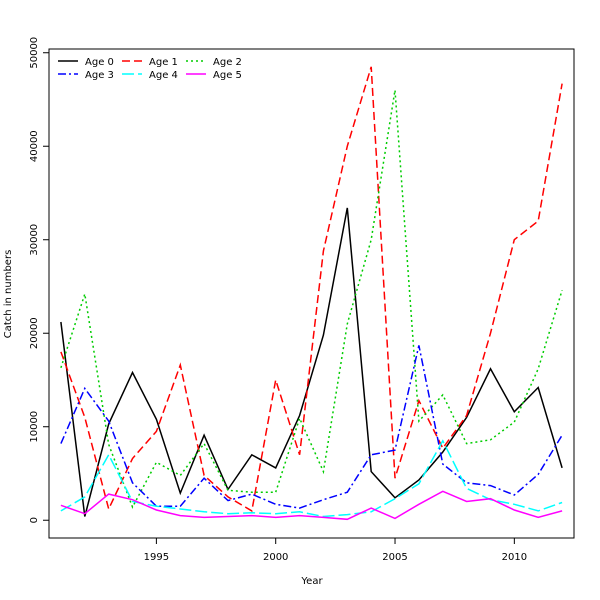 Image resolution: width=600 pixels, height=600 pixels. What do you see at coordinates (163, 75) in the screenshot?
I see `legend-label-age-4: Age 4` at bounding box center [163, 75].